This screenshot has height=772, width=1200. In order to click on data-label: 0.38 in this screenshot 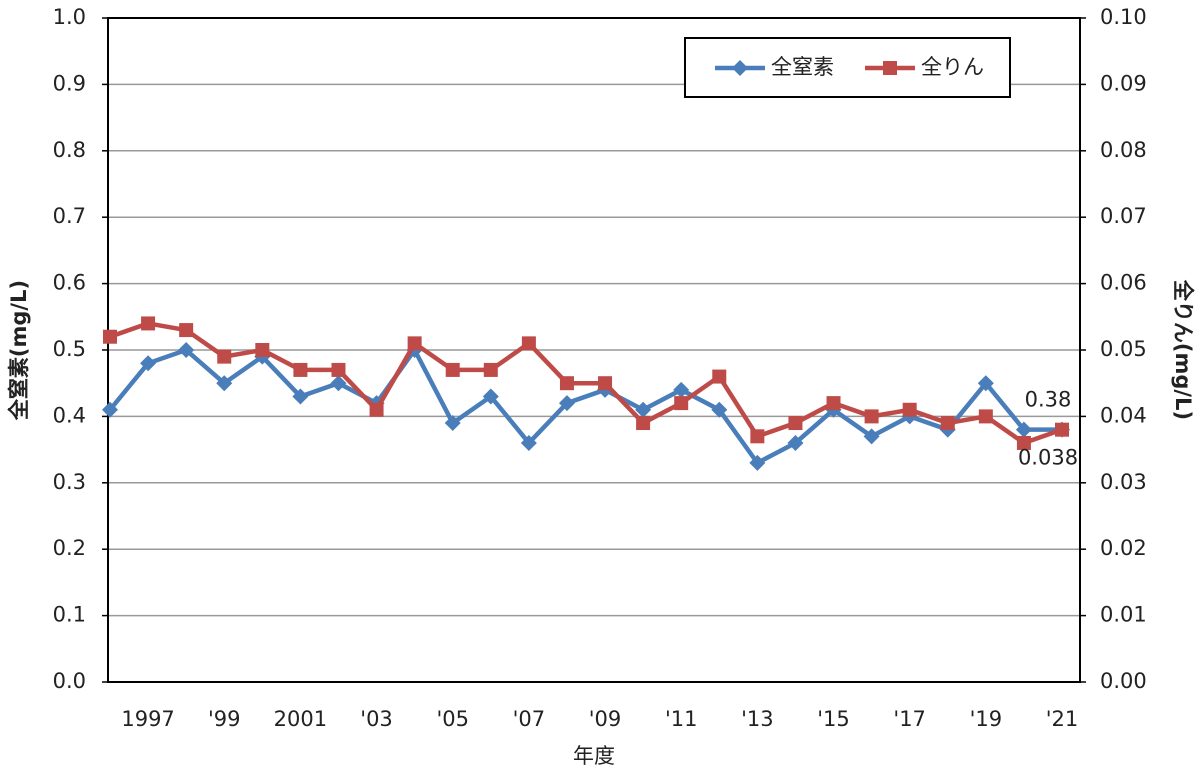, I will do `click(1048, 400)`.